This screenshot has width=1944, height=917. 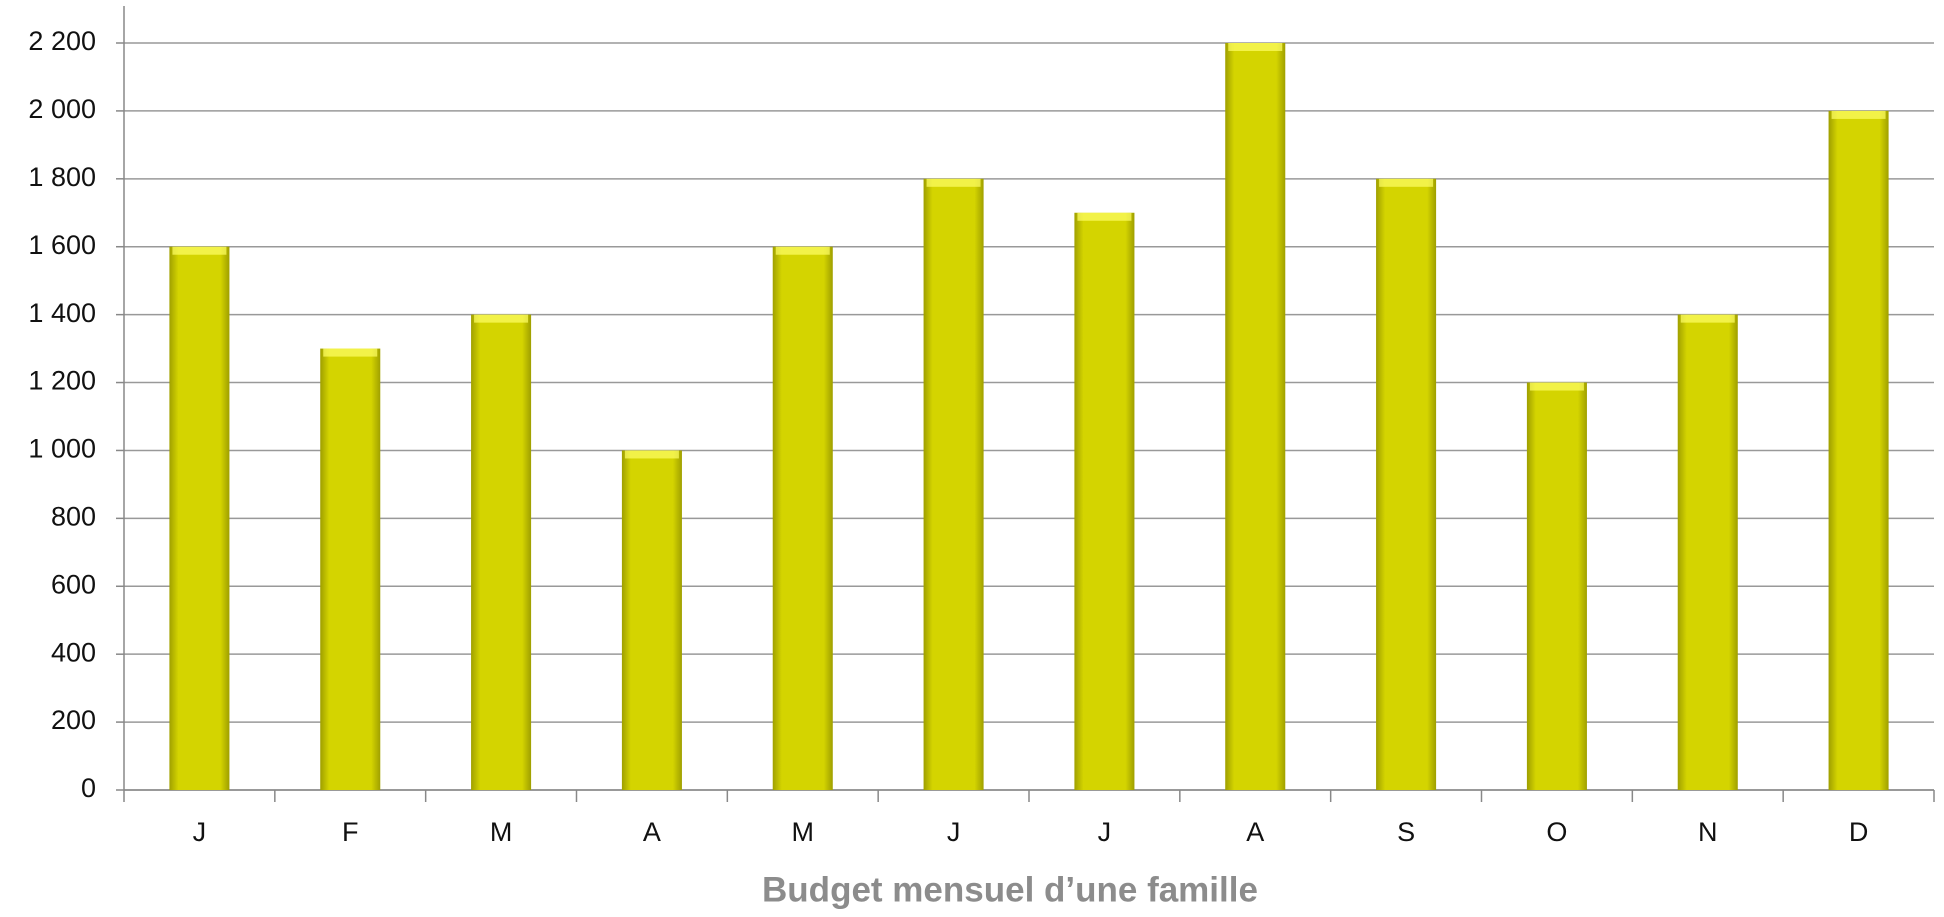 What do you see at coordinates (88, 788) in the screenshot?
I see `y-tick-label: 0` at bounding box center [88, 788].